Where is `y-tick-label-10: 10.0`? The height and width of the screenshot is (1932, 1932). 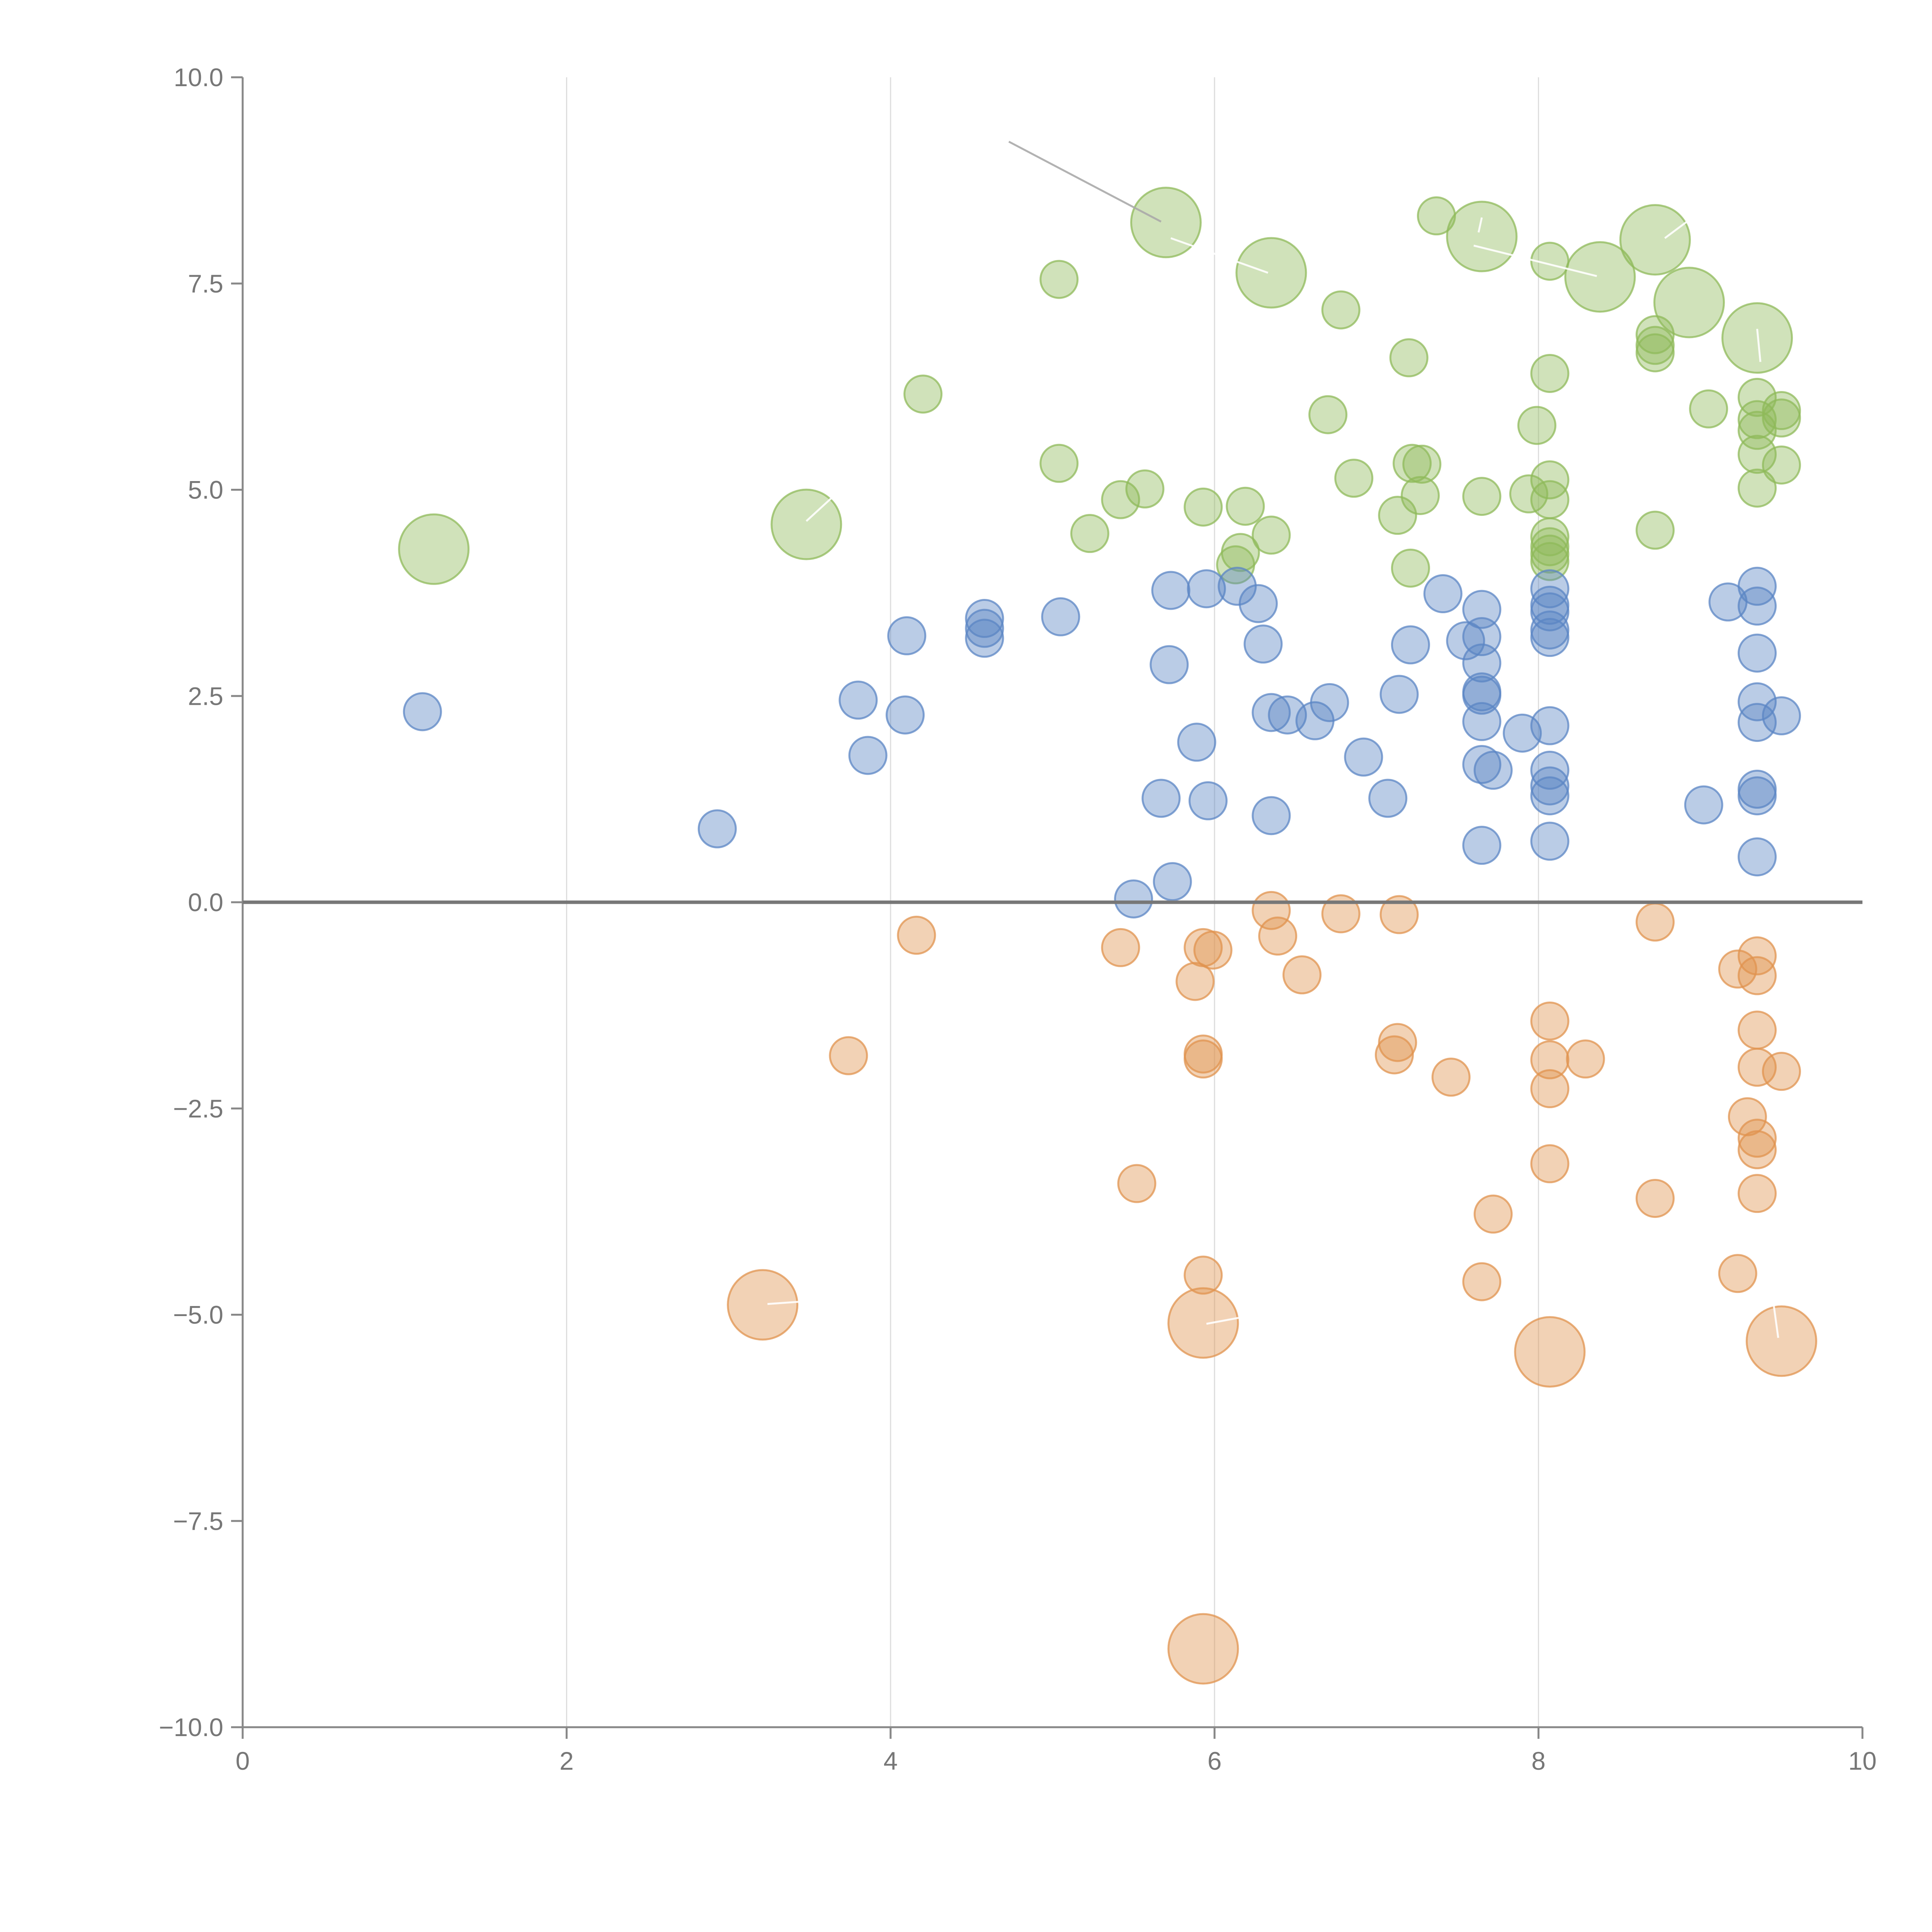 y-tick-label-10: 10.0 is located at coordinates (198, 78).